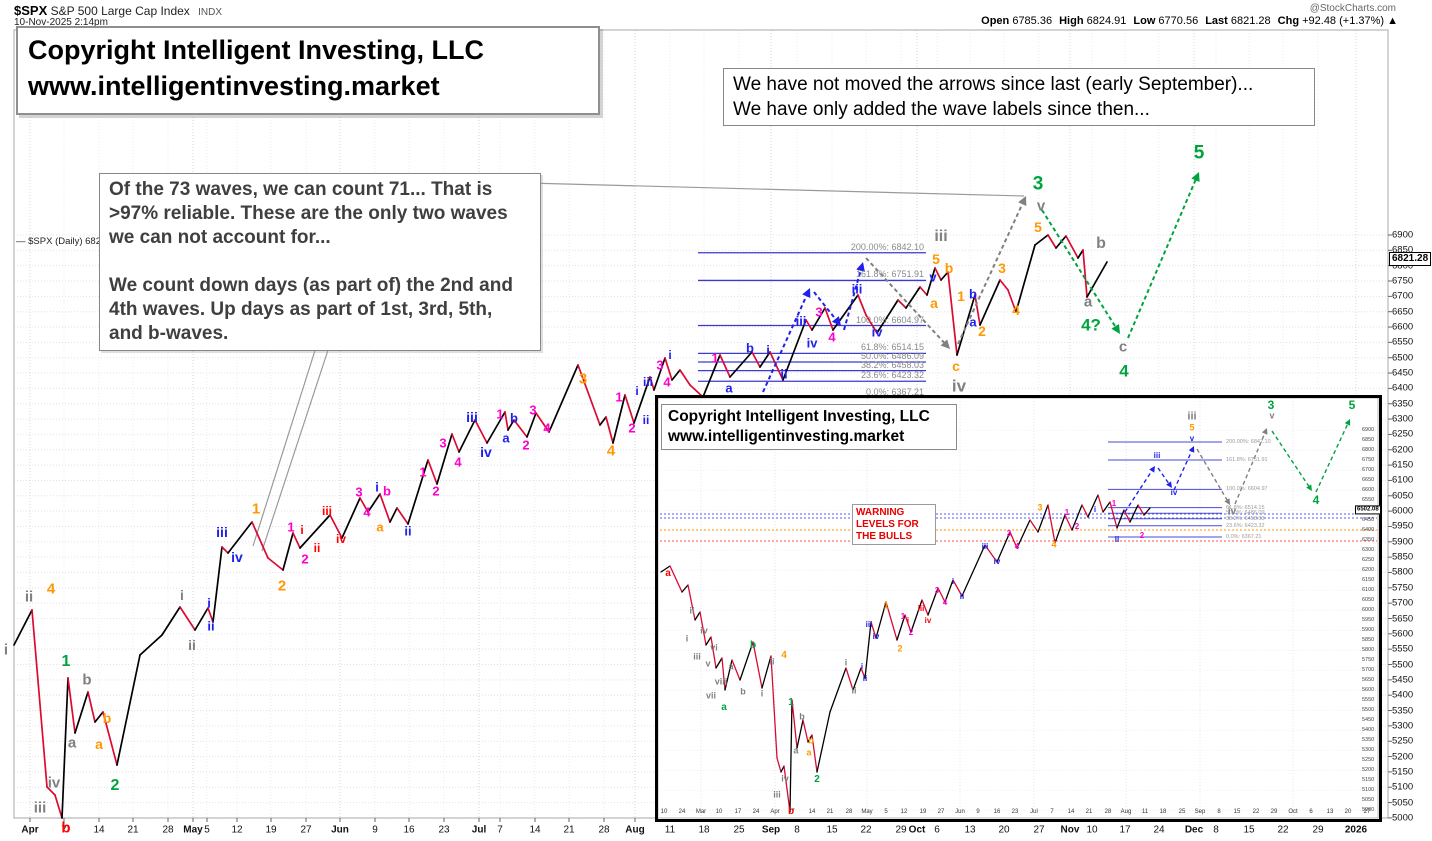 This screenshot has height=841, width=1432. I want to click on y-axis-label: 6050, so click(1403, 496).